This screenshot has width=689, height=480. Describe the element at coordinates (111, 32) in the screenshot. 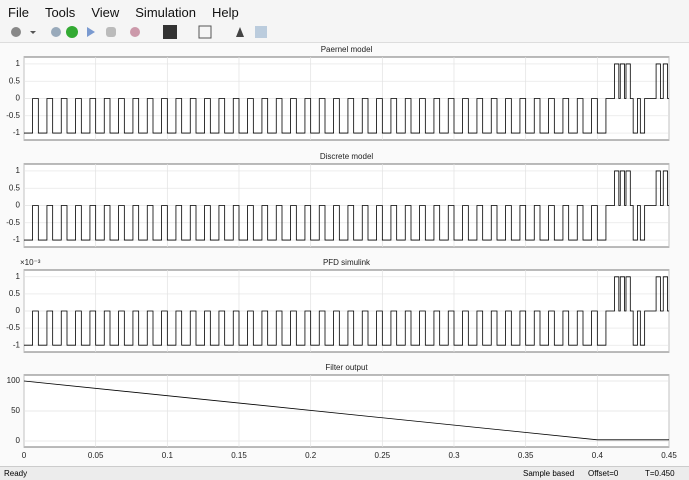

I see `stop-icon` at that location.